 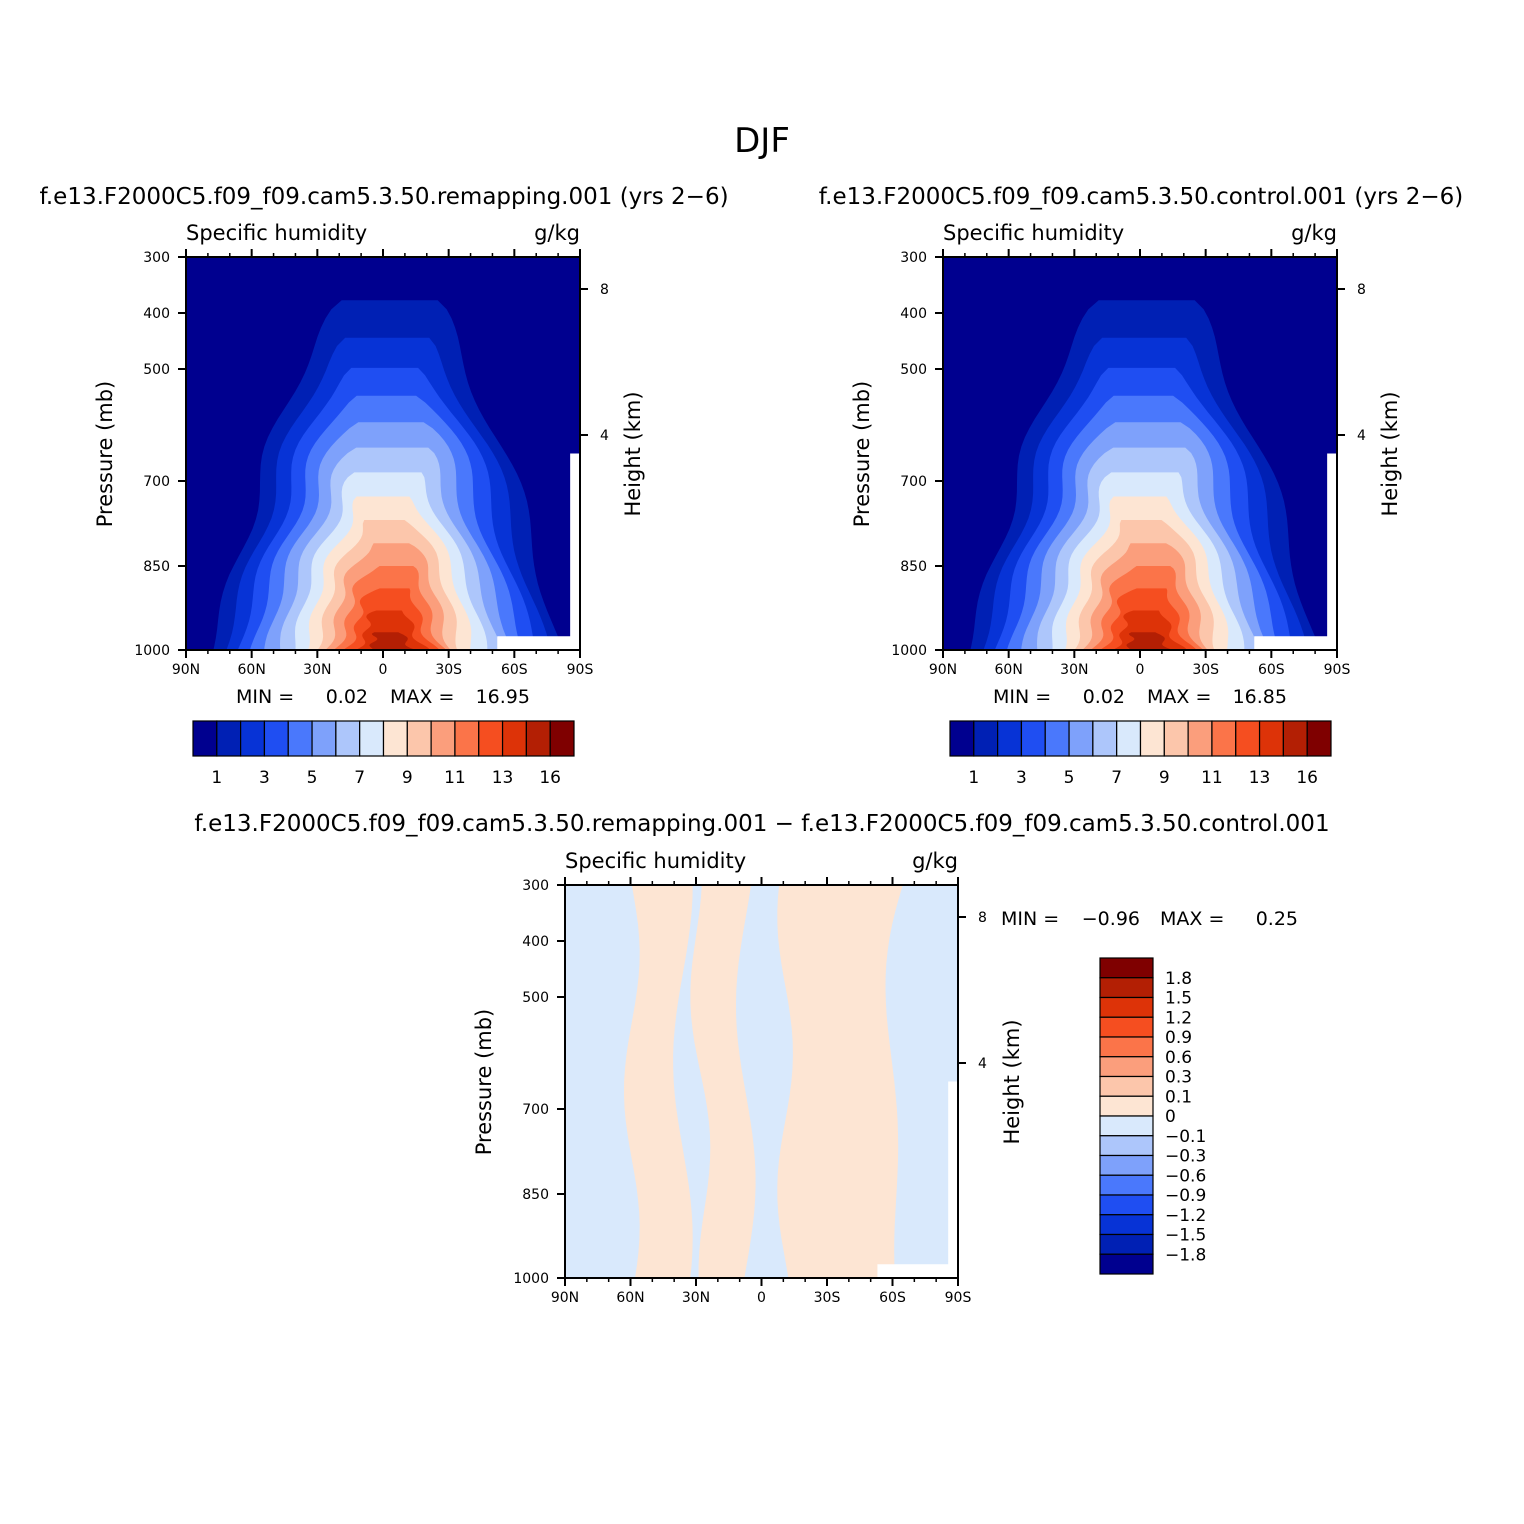 I want to click on band-negative, so click(x=761, y=1081).